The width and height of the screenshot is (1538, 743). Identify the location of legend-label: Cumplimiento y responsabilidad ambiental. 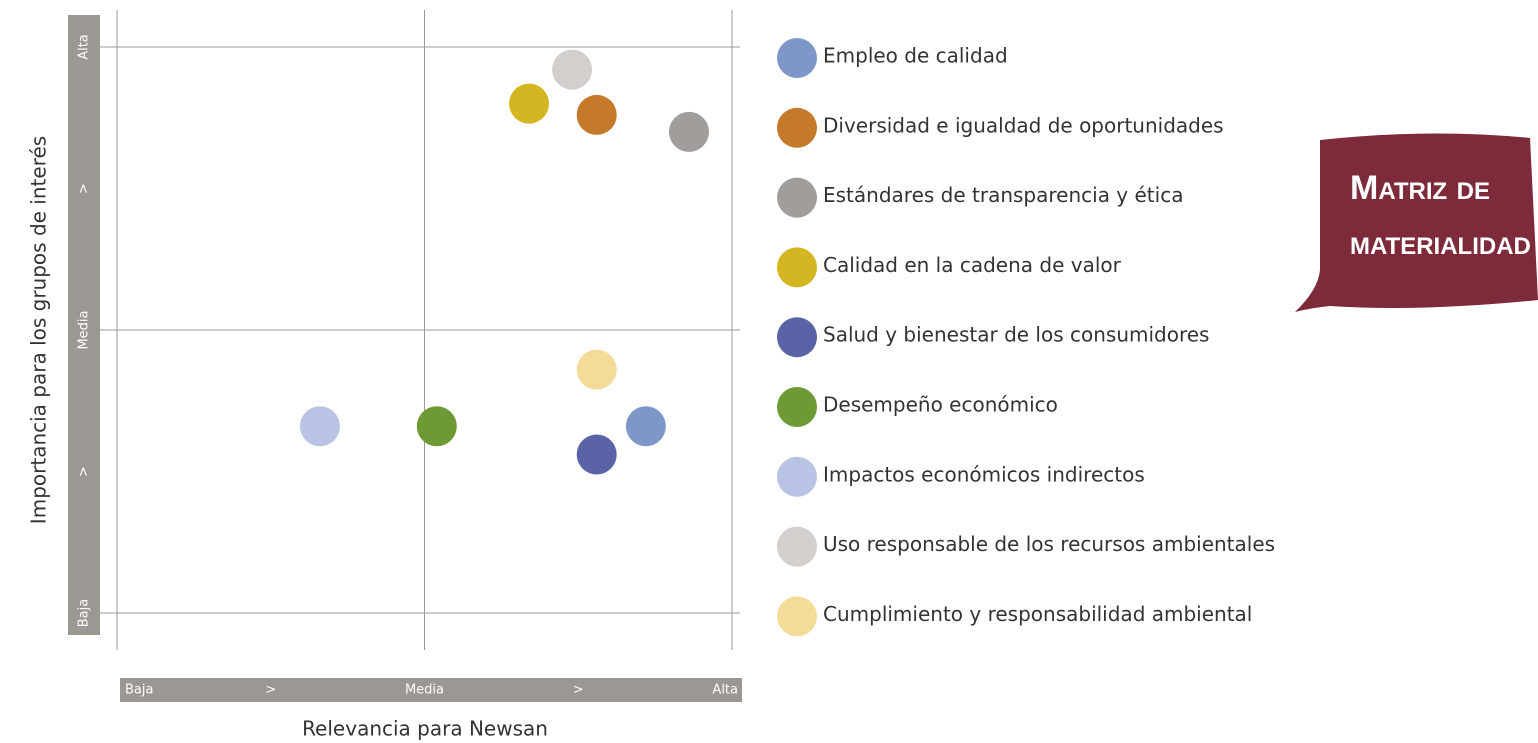
(1037, 614).